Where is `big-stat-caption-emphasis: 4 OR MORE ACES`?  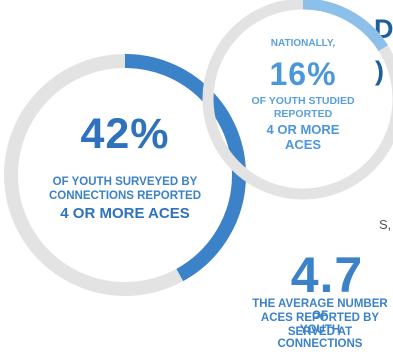
big-stat-caption-emphasis: 4 OR MORE ACES is located at coordinates (125, 213).